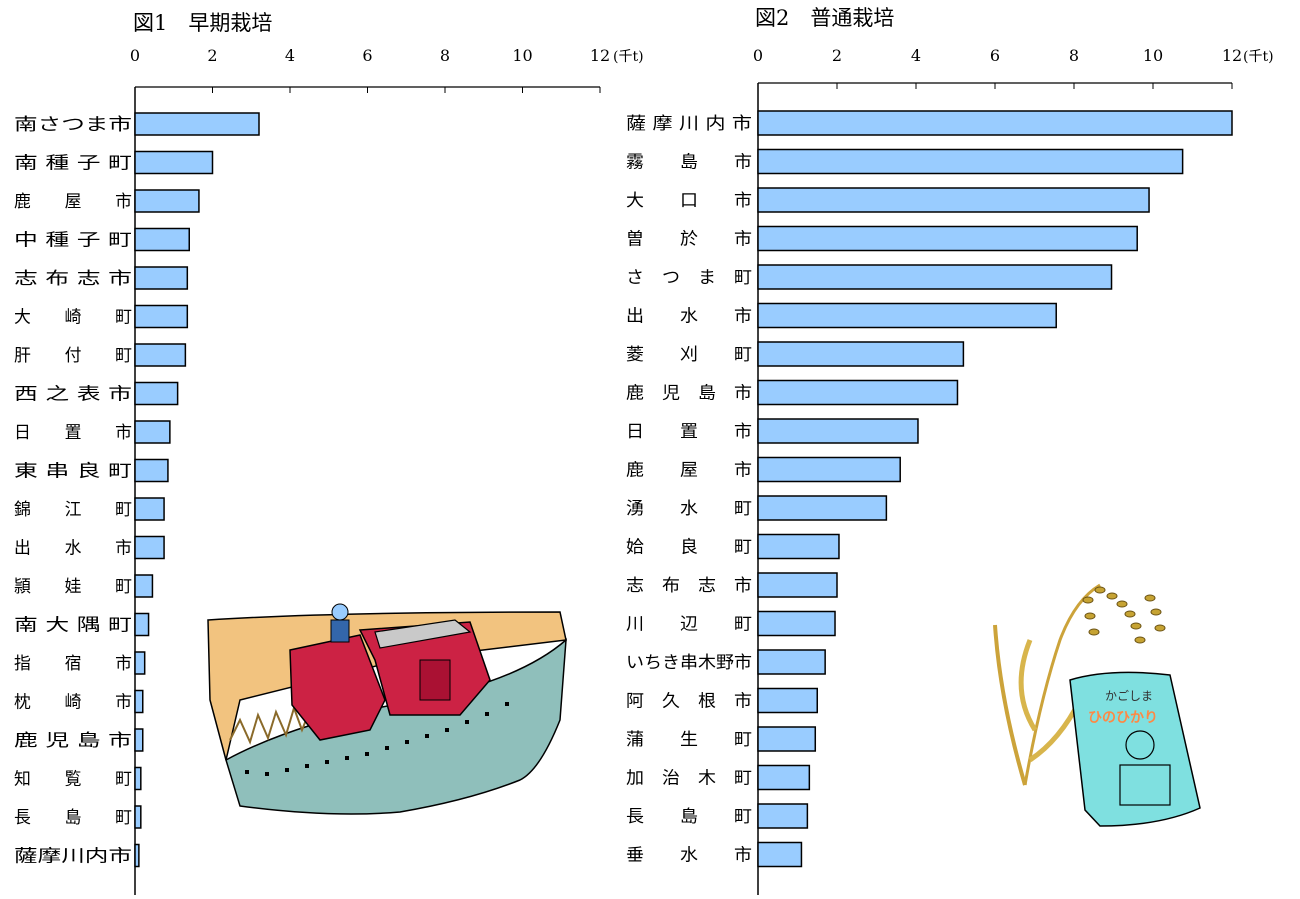 The image size is (1300, 899). Describe the element at coordinates (689, 471) in the screenshot. I see `category-label-c2-9: 鹿 屋 市` at that location.